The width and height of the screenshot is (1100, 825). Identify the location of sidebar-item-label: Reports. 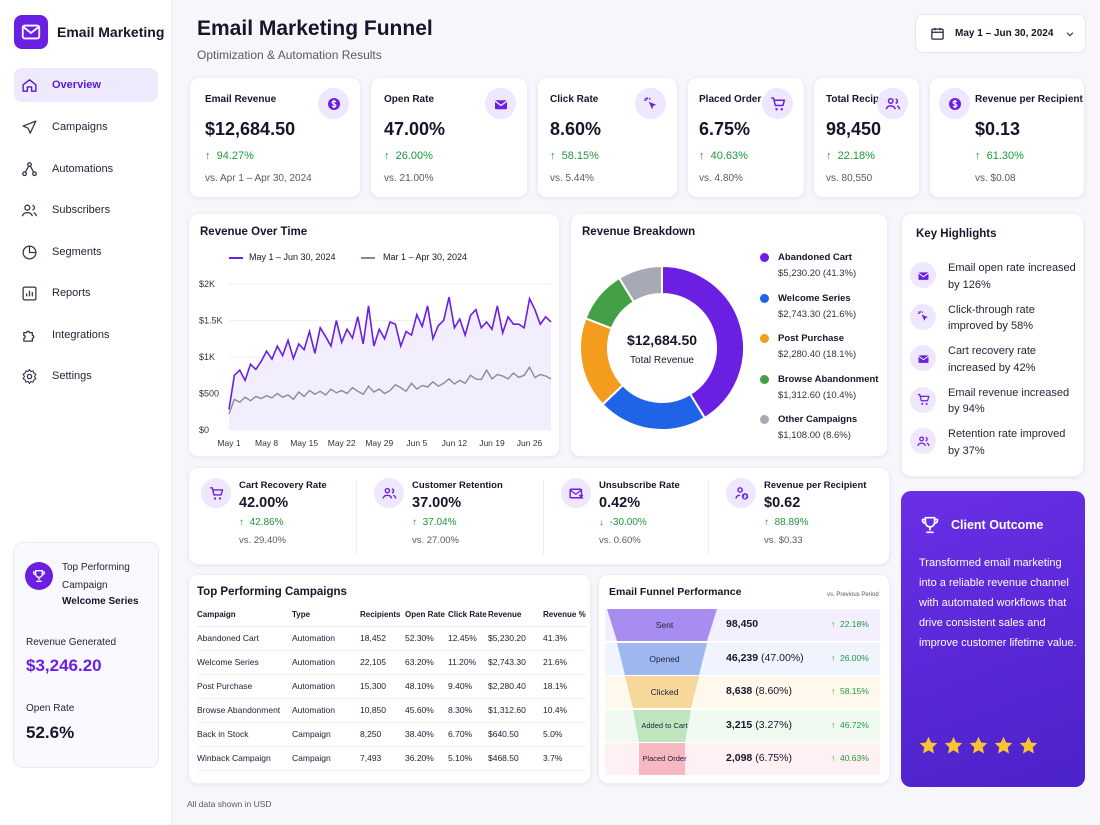
(71, 293).